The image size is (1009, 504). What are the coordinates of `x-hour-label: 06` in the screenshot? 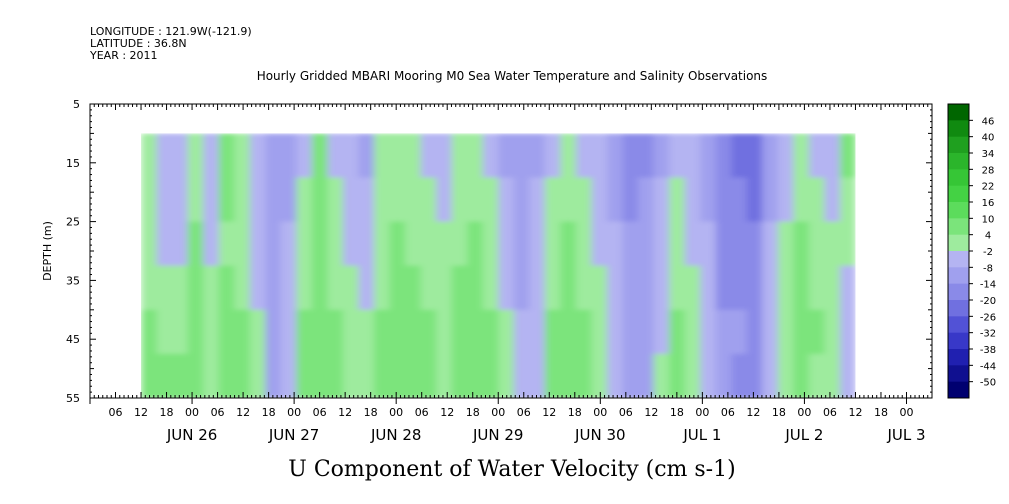 It's located at (422, 412).